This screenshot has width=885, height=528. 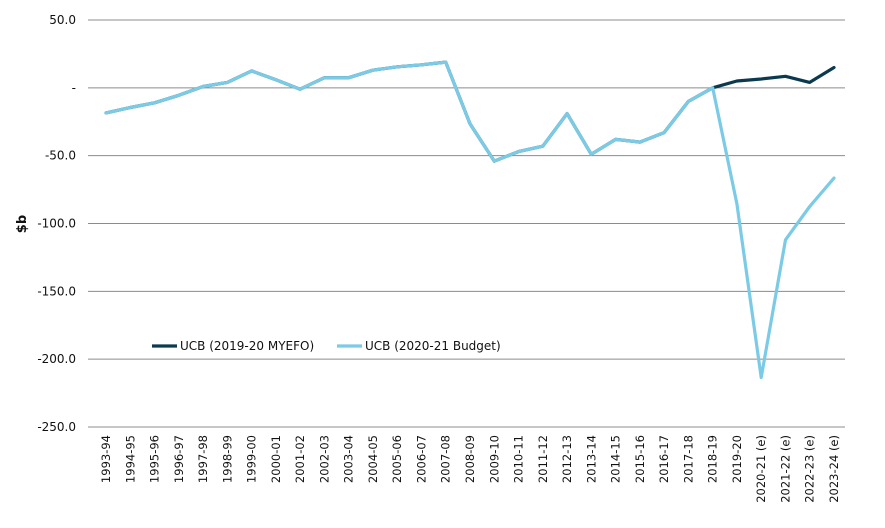 I want to click on x-tick-label: 2021-22 (e), so click(x=785, y=469).